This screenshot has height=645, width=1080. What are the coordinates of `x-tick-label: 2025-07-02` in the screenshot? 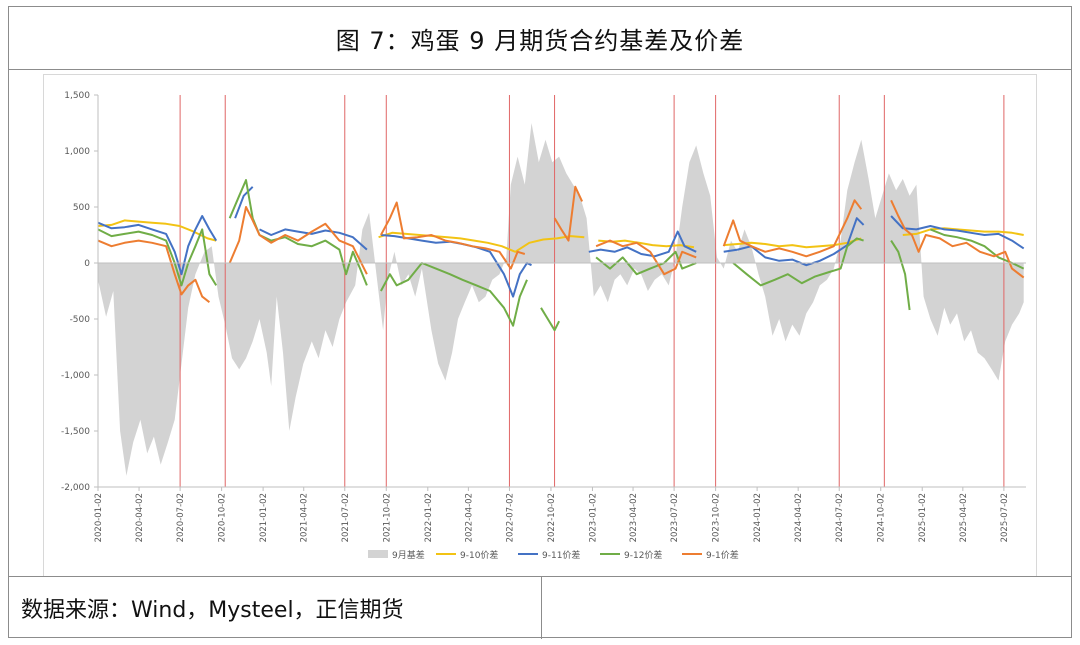 It's located at (1005, 517).